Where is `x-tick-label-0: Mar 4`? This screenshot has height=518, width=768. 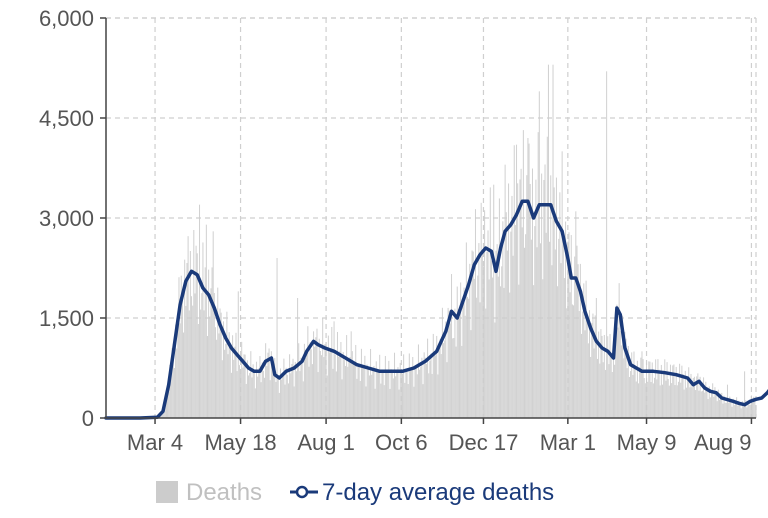
x-tick-label-0: Mar 4 is located at coordinates (155, 442).